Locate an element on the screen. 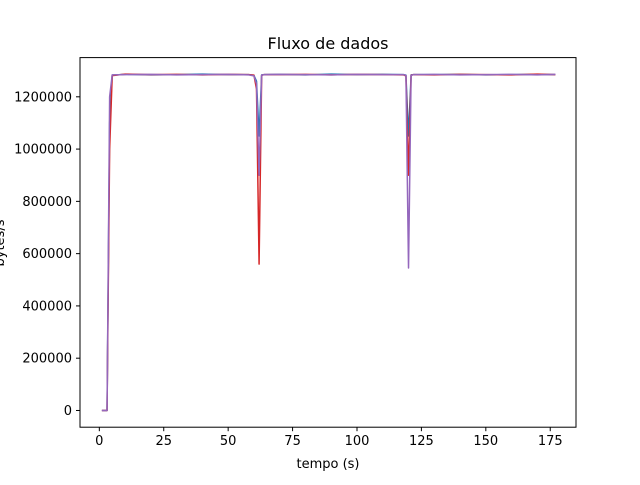 The height and width of the screenshot is (485, 640). chart-title: Fluxo de dados is located at coordinates (328, 43).